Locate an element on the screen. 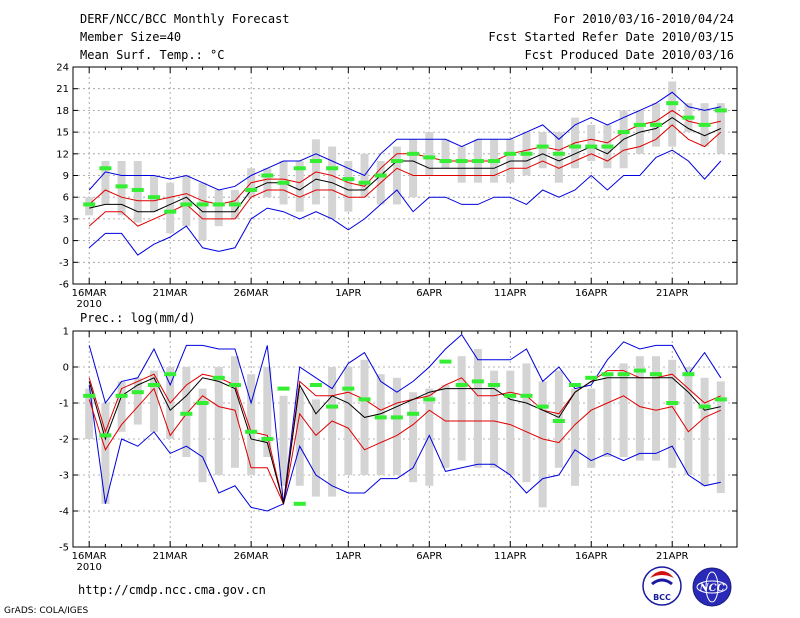 Image resolution: width=800 pixels, height=618 pixels. temp-min-line is located at coordinates (405, 202).